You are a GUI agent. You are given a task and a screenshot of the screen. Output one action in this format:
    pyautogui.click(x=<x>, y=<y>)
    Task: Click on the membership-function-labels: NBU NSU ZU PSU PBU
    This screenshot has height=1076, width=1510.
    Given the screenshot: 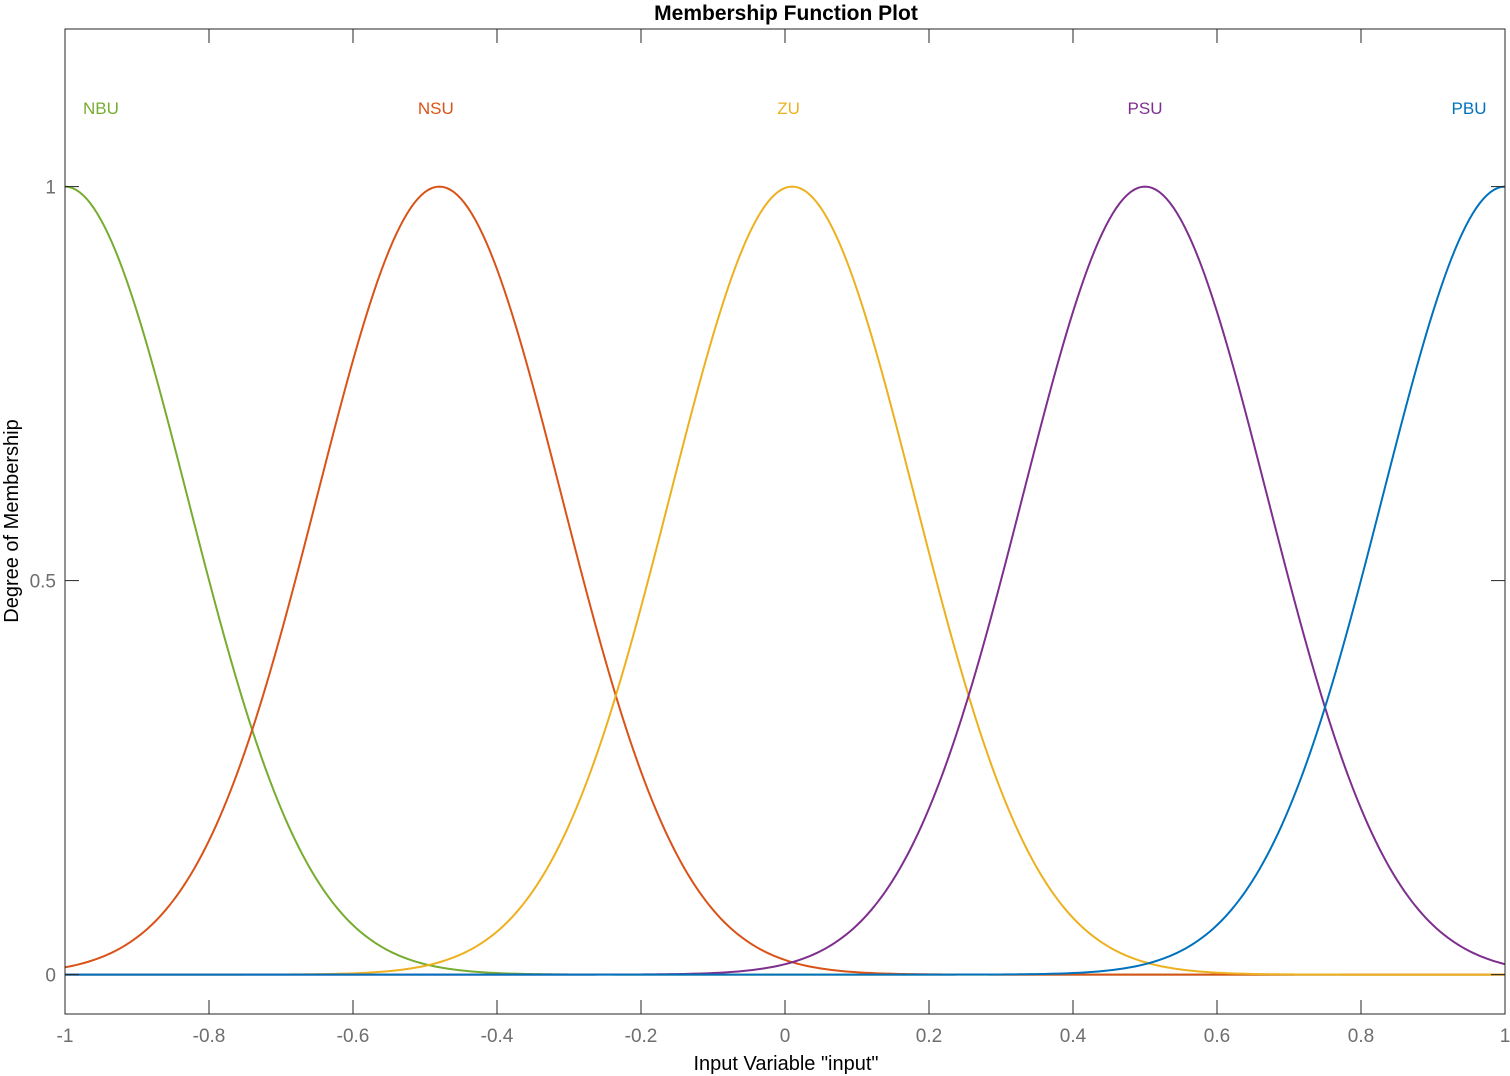 What is the action you would take?
    pyautogui.click(x=784, y=108)
    